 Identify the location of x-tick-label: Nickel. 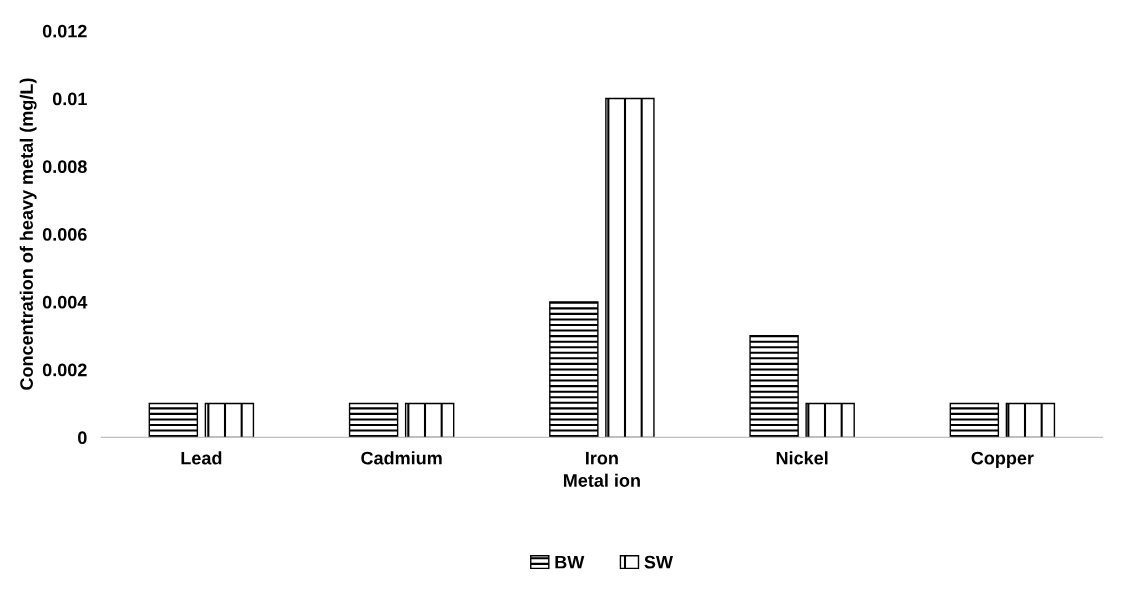
(802, 458).